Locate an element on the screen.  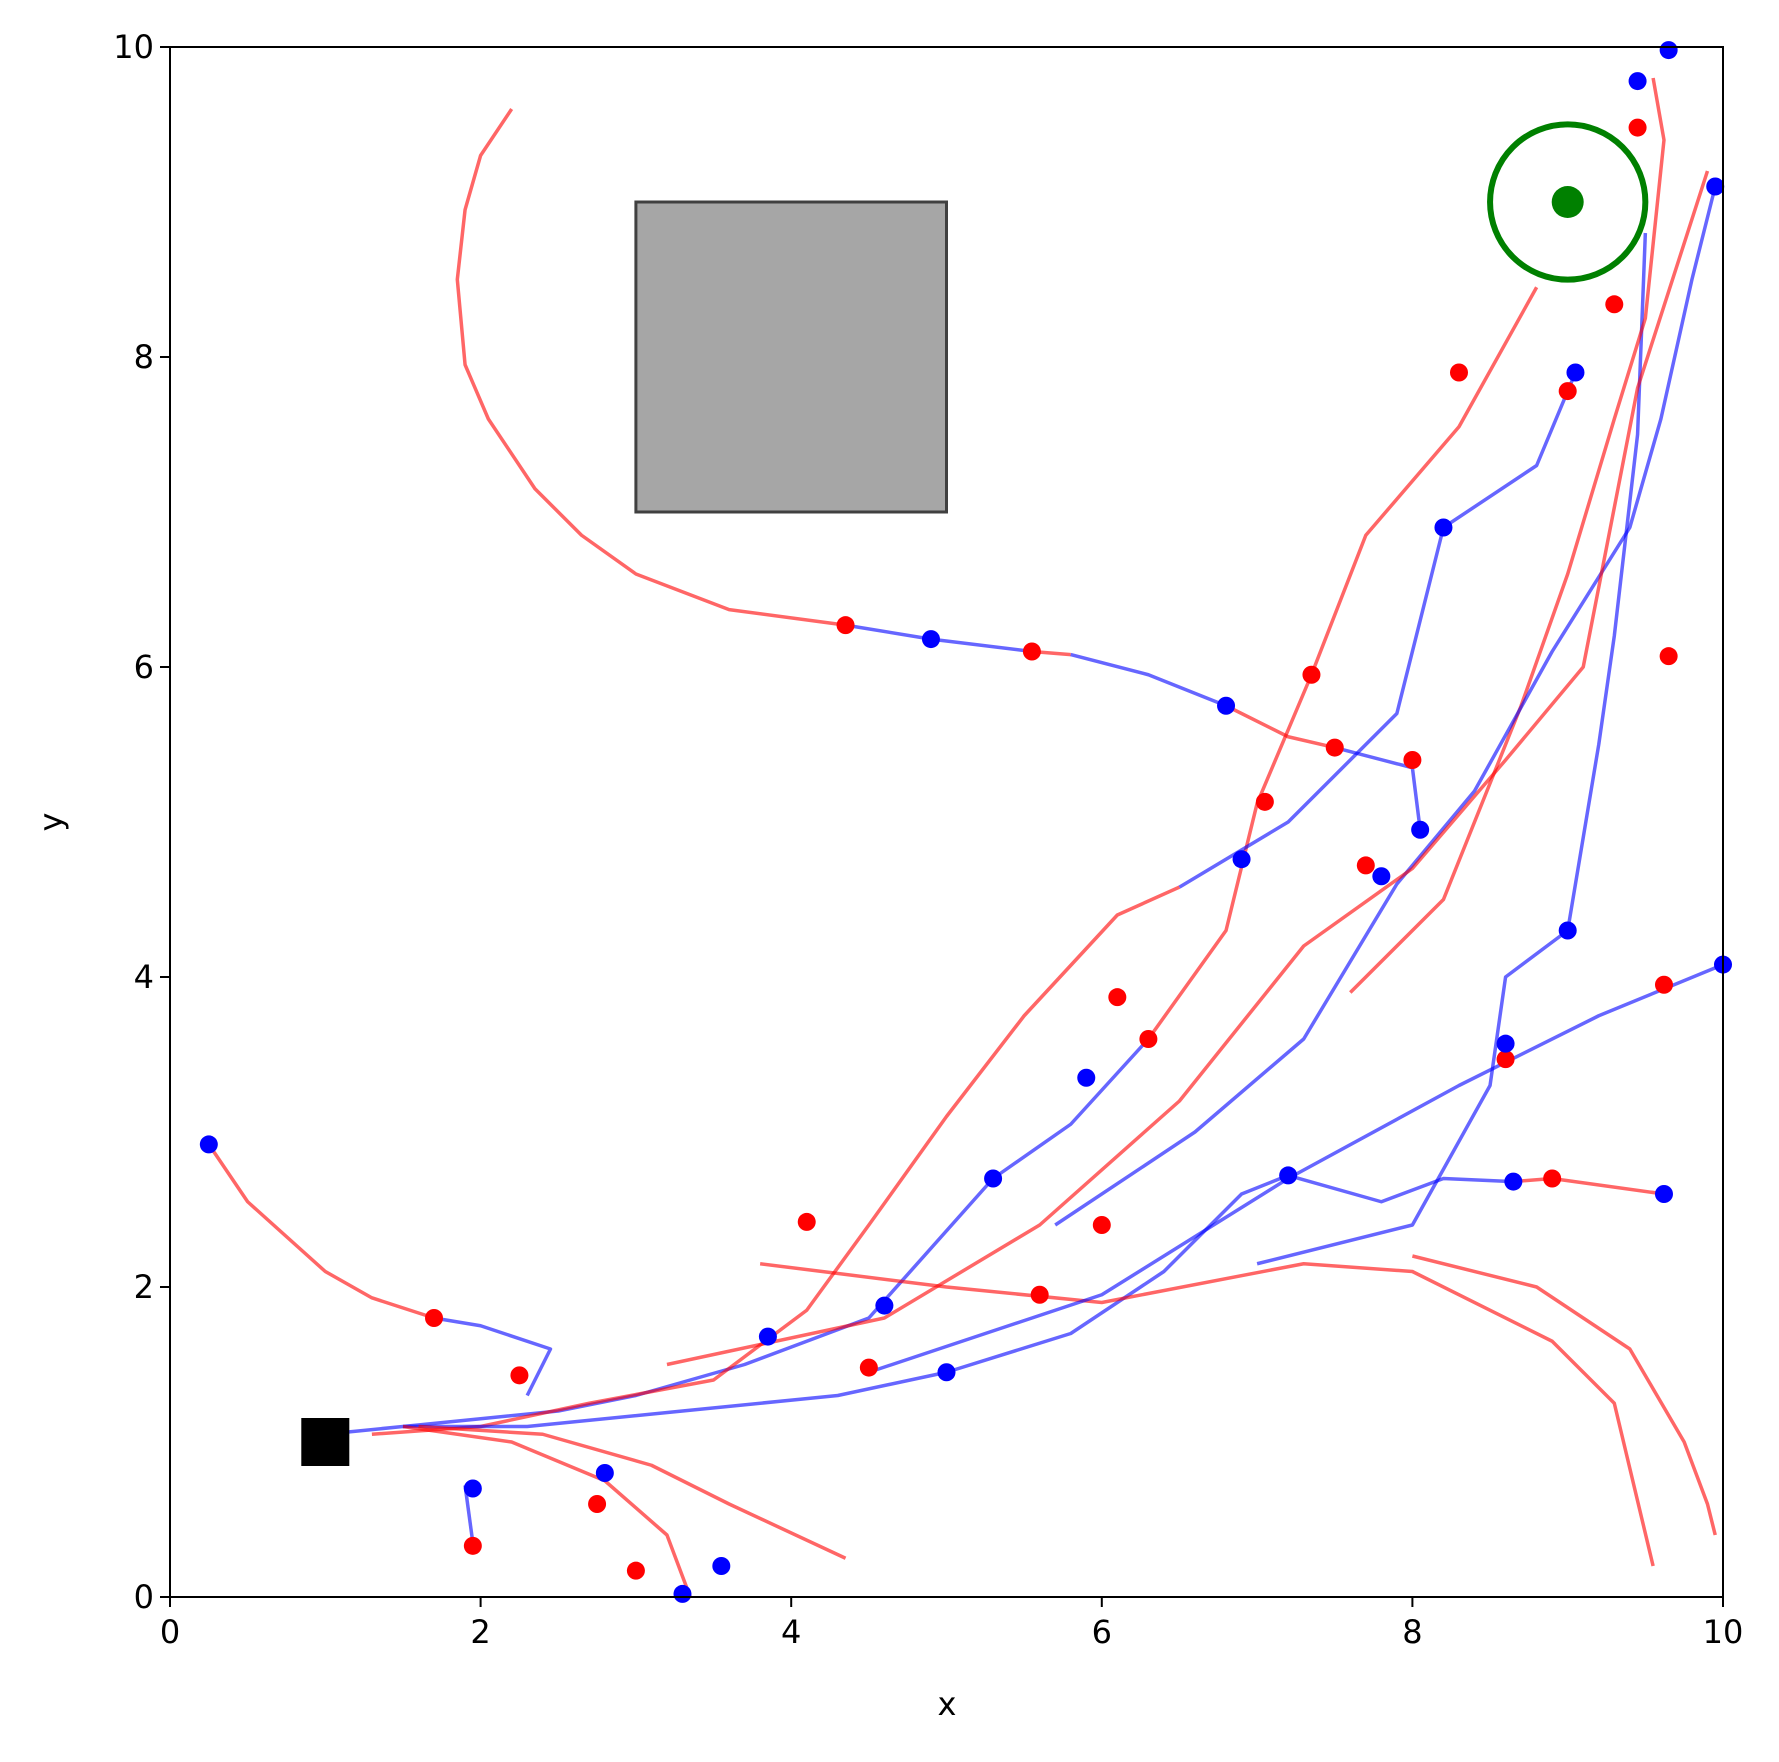
x-tick-label: 8 is located at coordinates (1412, 1632).